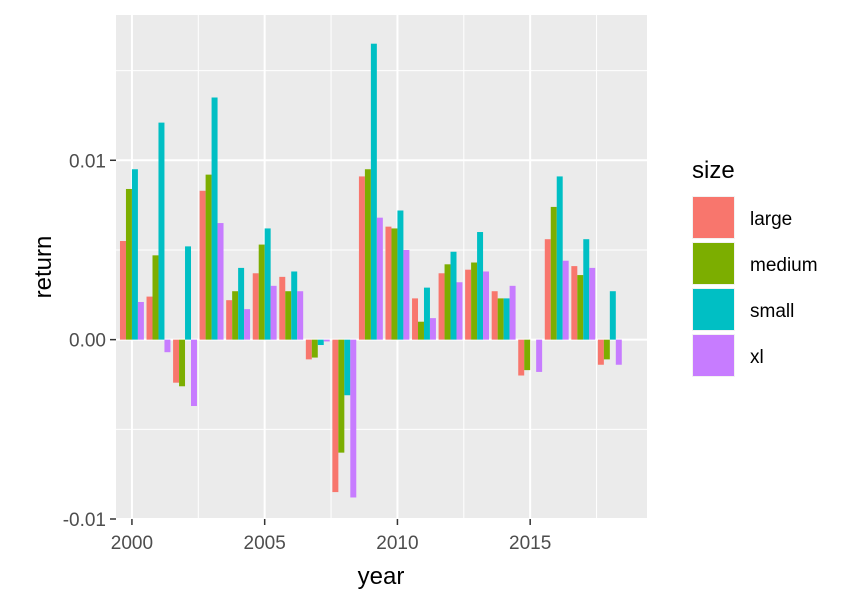  Describe the element at coordinates (559, 258) in the screenshot. I see `bar-small-2016` at that location.